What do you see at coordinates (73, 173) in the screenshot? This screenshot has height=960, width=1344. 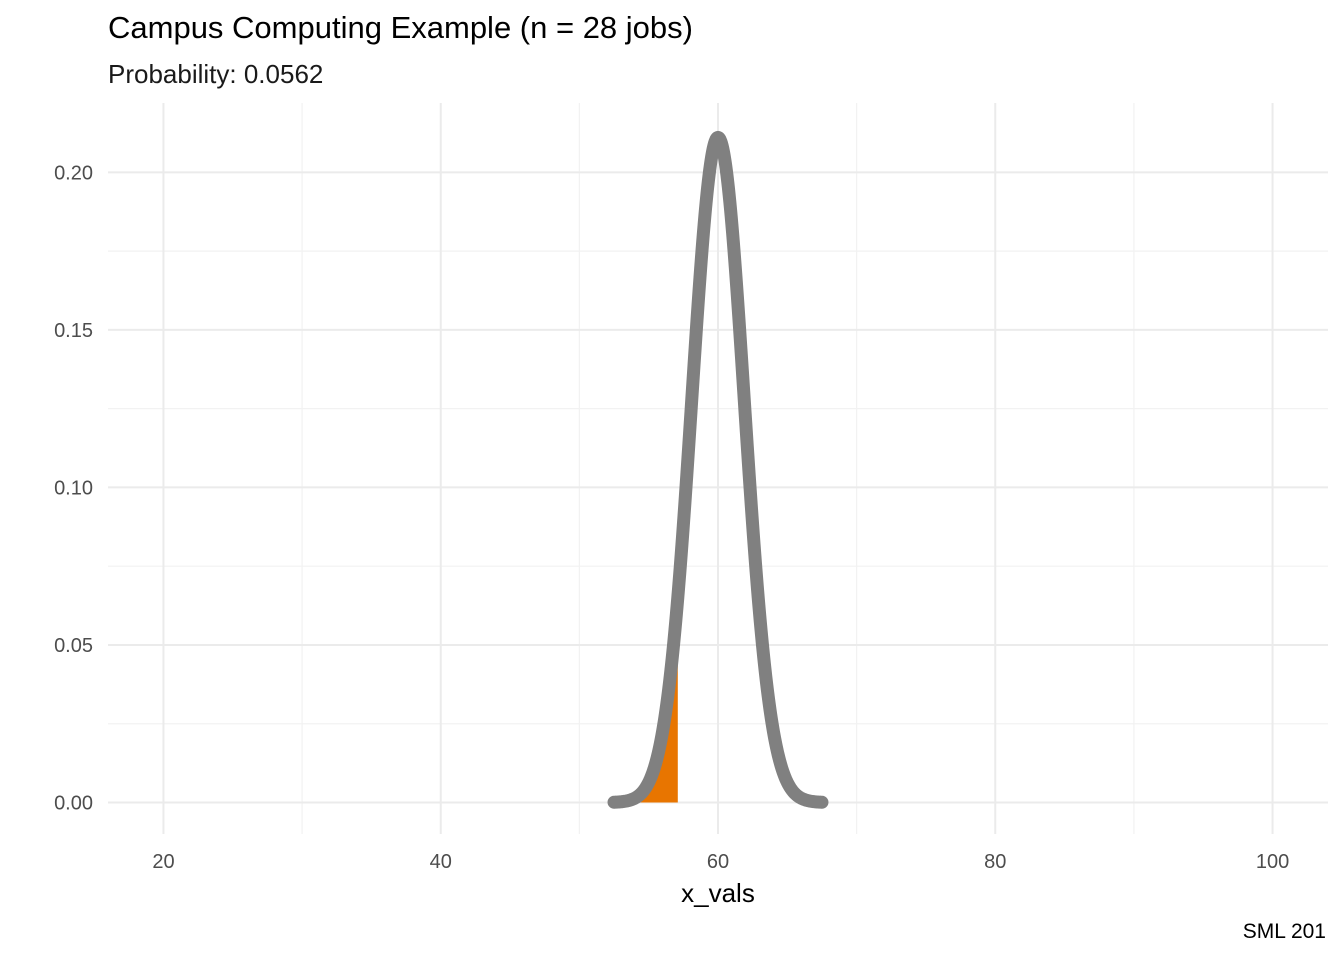 I see `y-tick-label: 0.20` at bounding box center [73, 173].